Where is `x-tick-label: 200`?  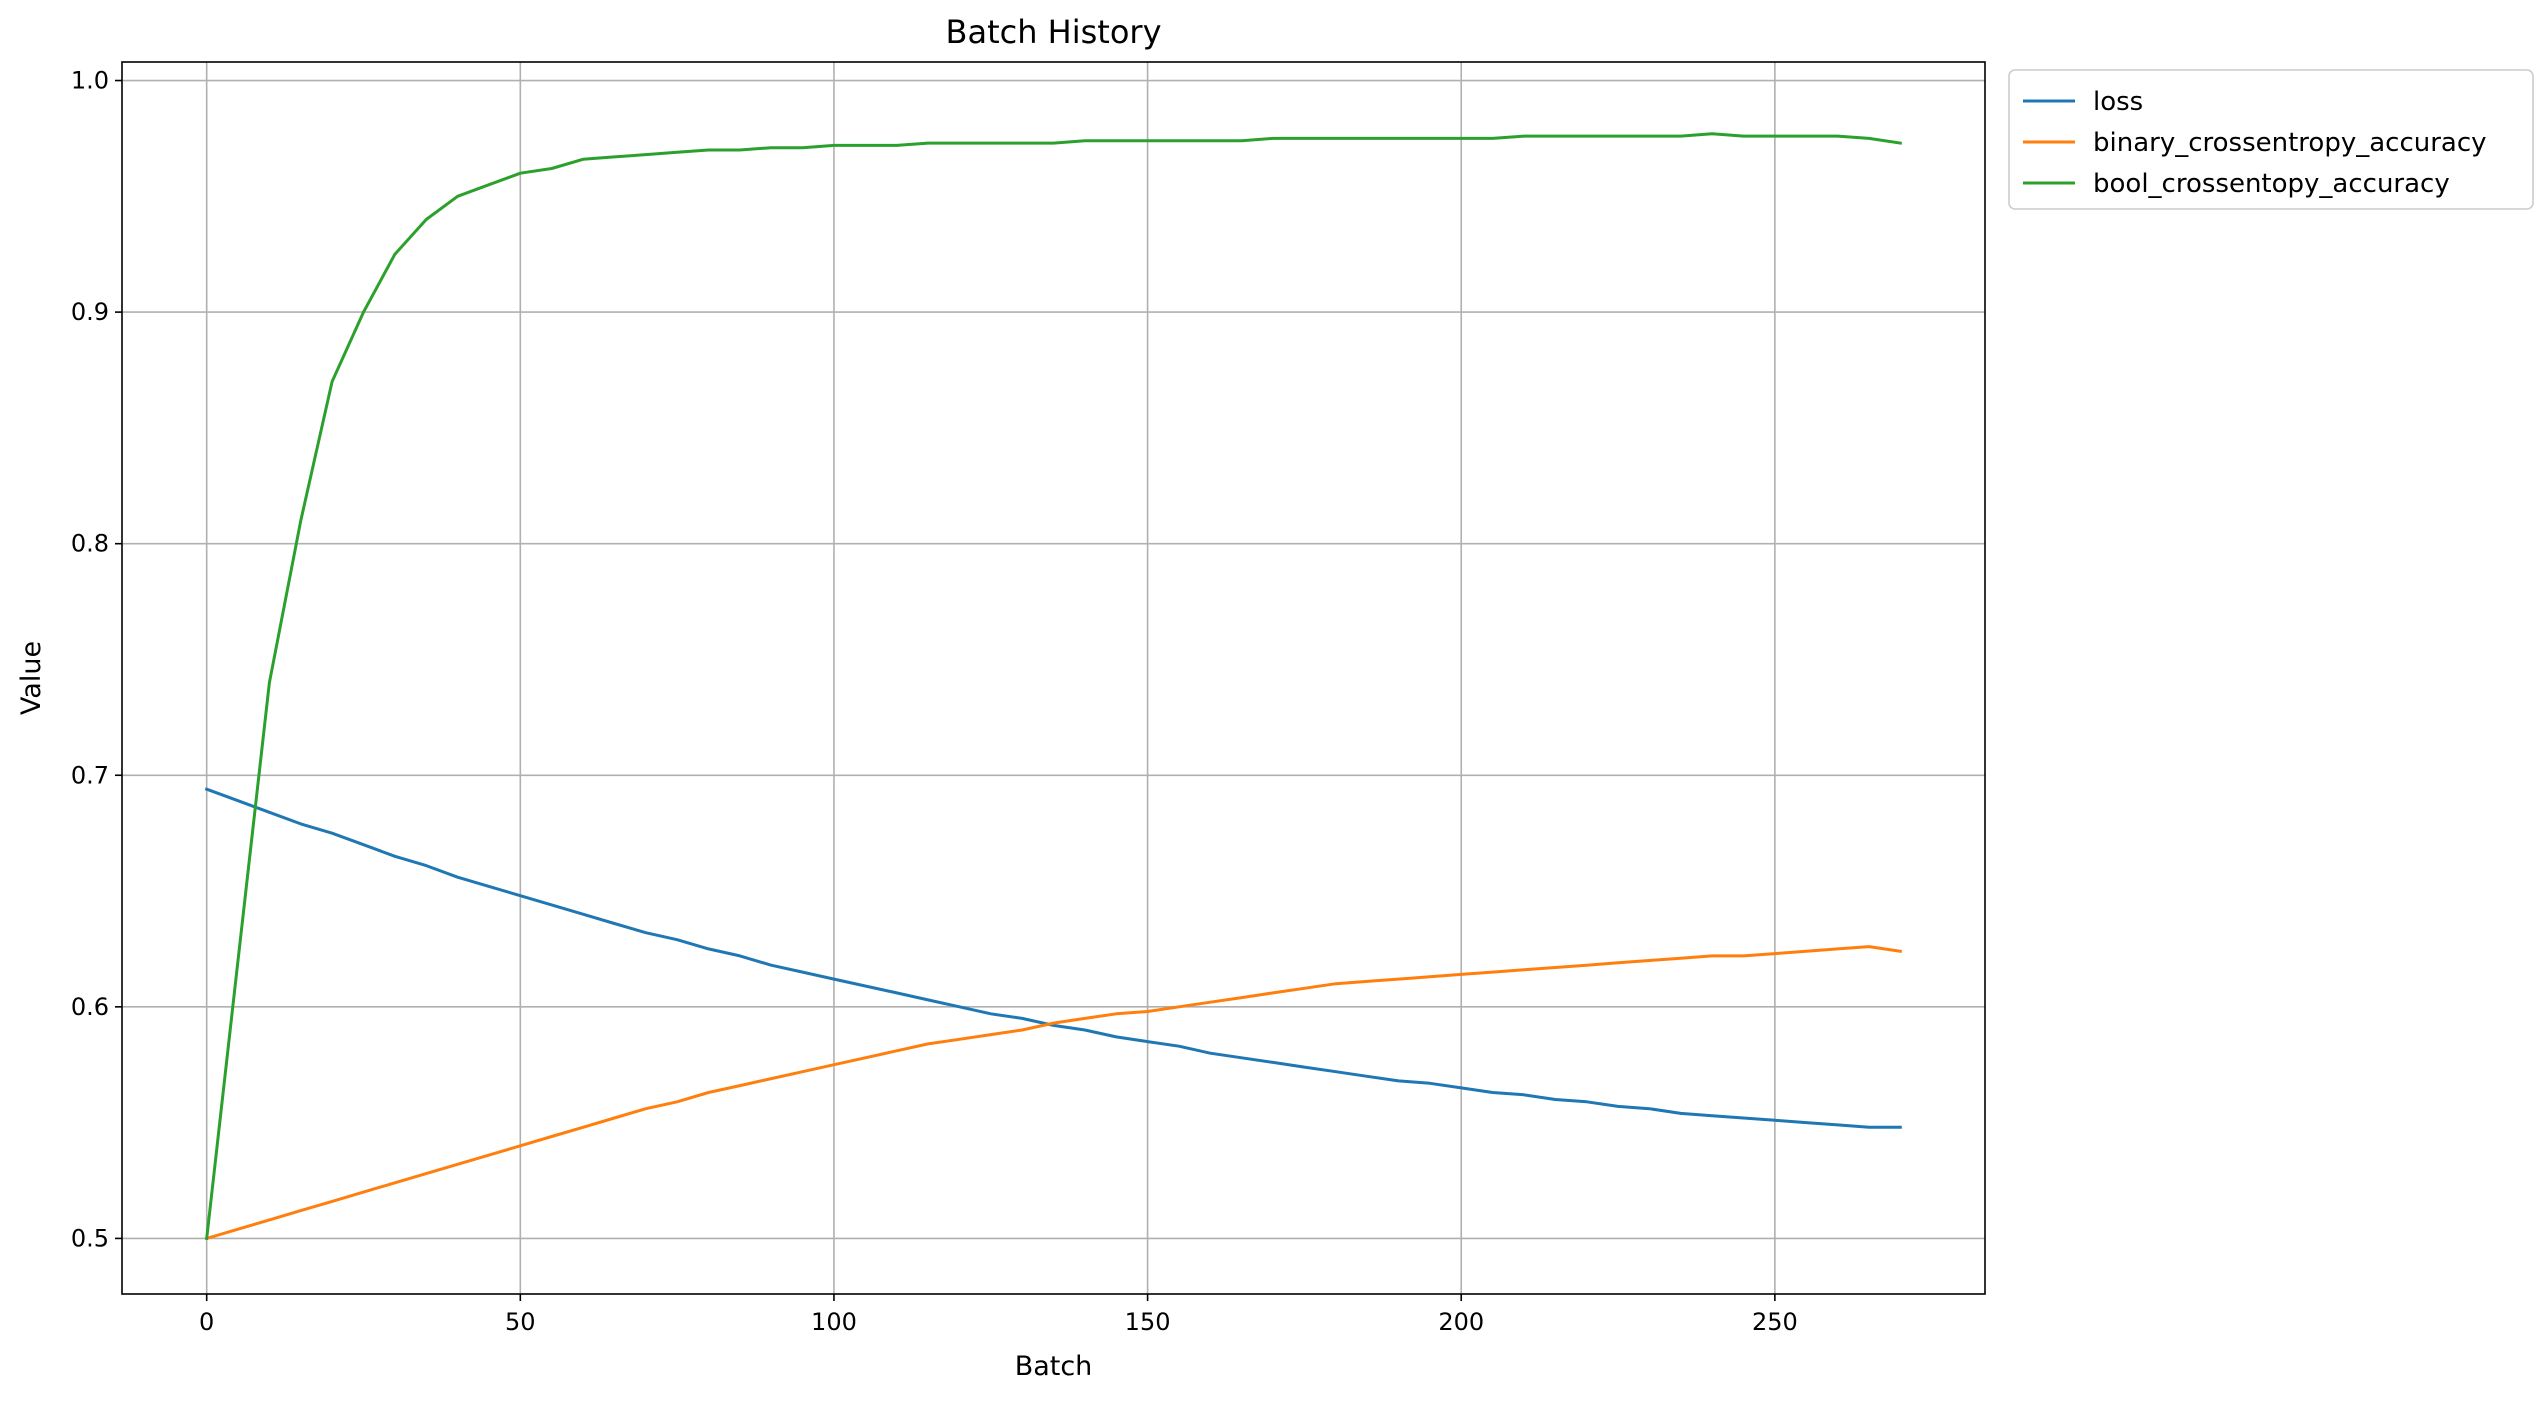
x-tick-label: 200 is located at coordinates (1461, 1322).